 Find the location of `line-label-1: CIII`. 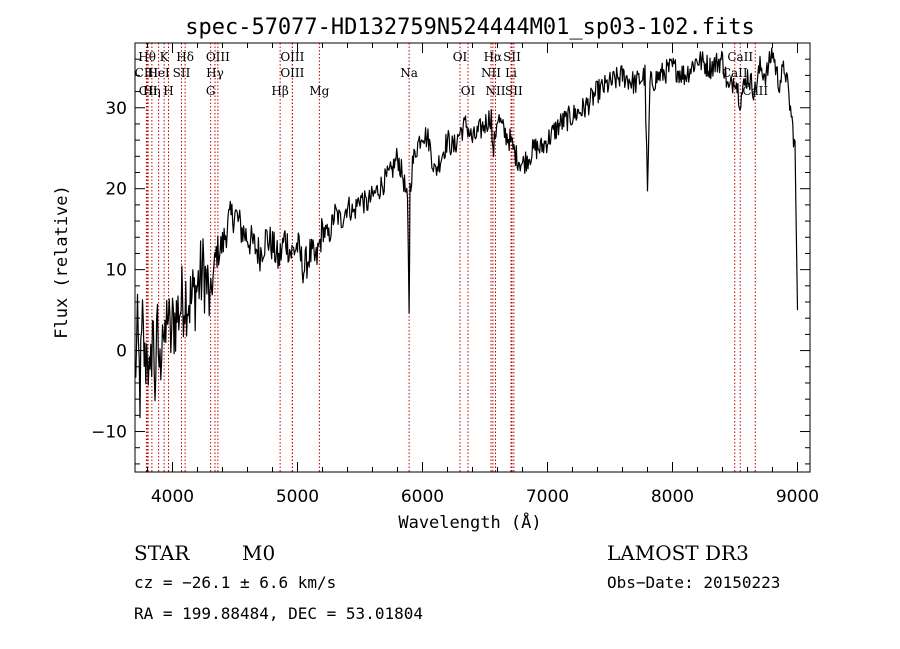

line-label-1: CIII is located at coordinates (147, 73).